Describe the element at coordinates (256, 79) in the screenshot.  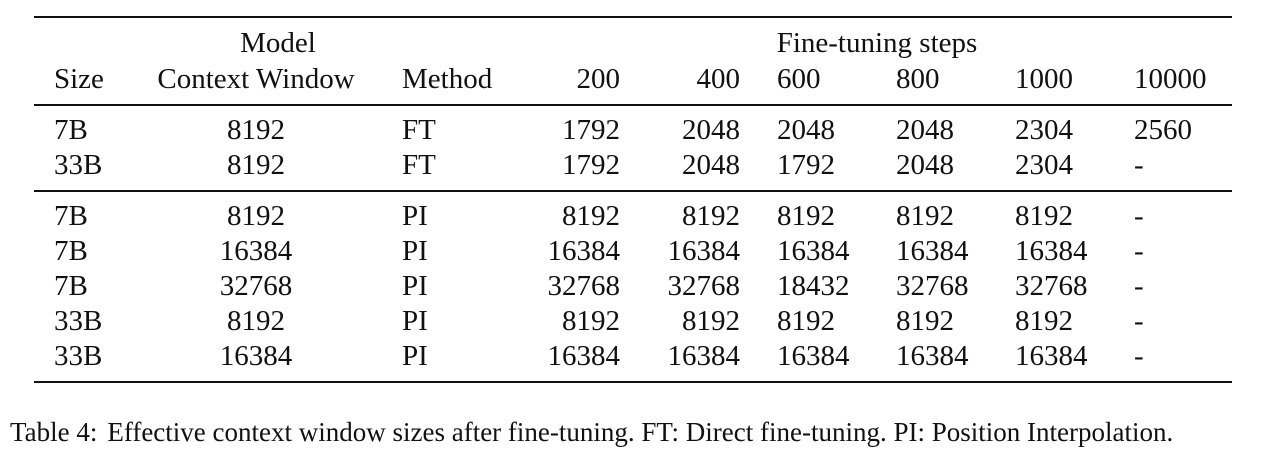
I see `header-context-window: Context Window` at that location.